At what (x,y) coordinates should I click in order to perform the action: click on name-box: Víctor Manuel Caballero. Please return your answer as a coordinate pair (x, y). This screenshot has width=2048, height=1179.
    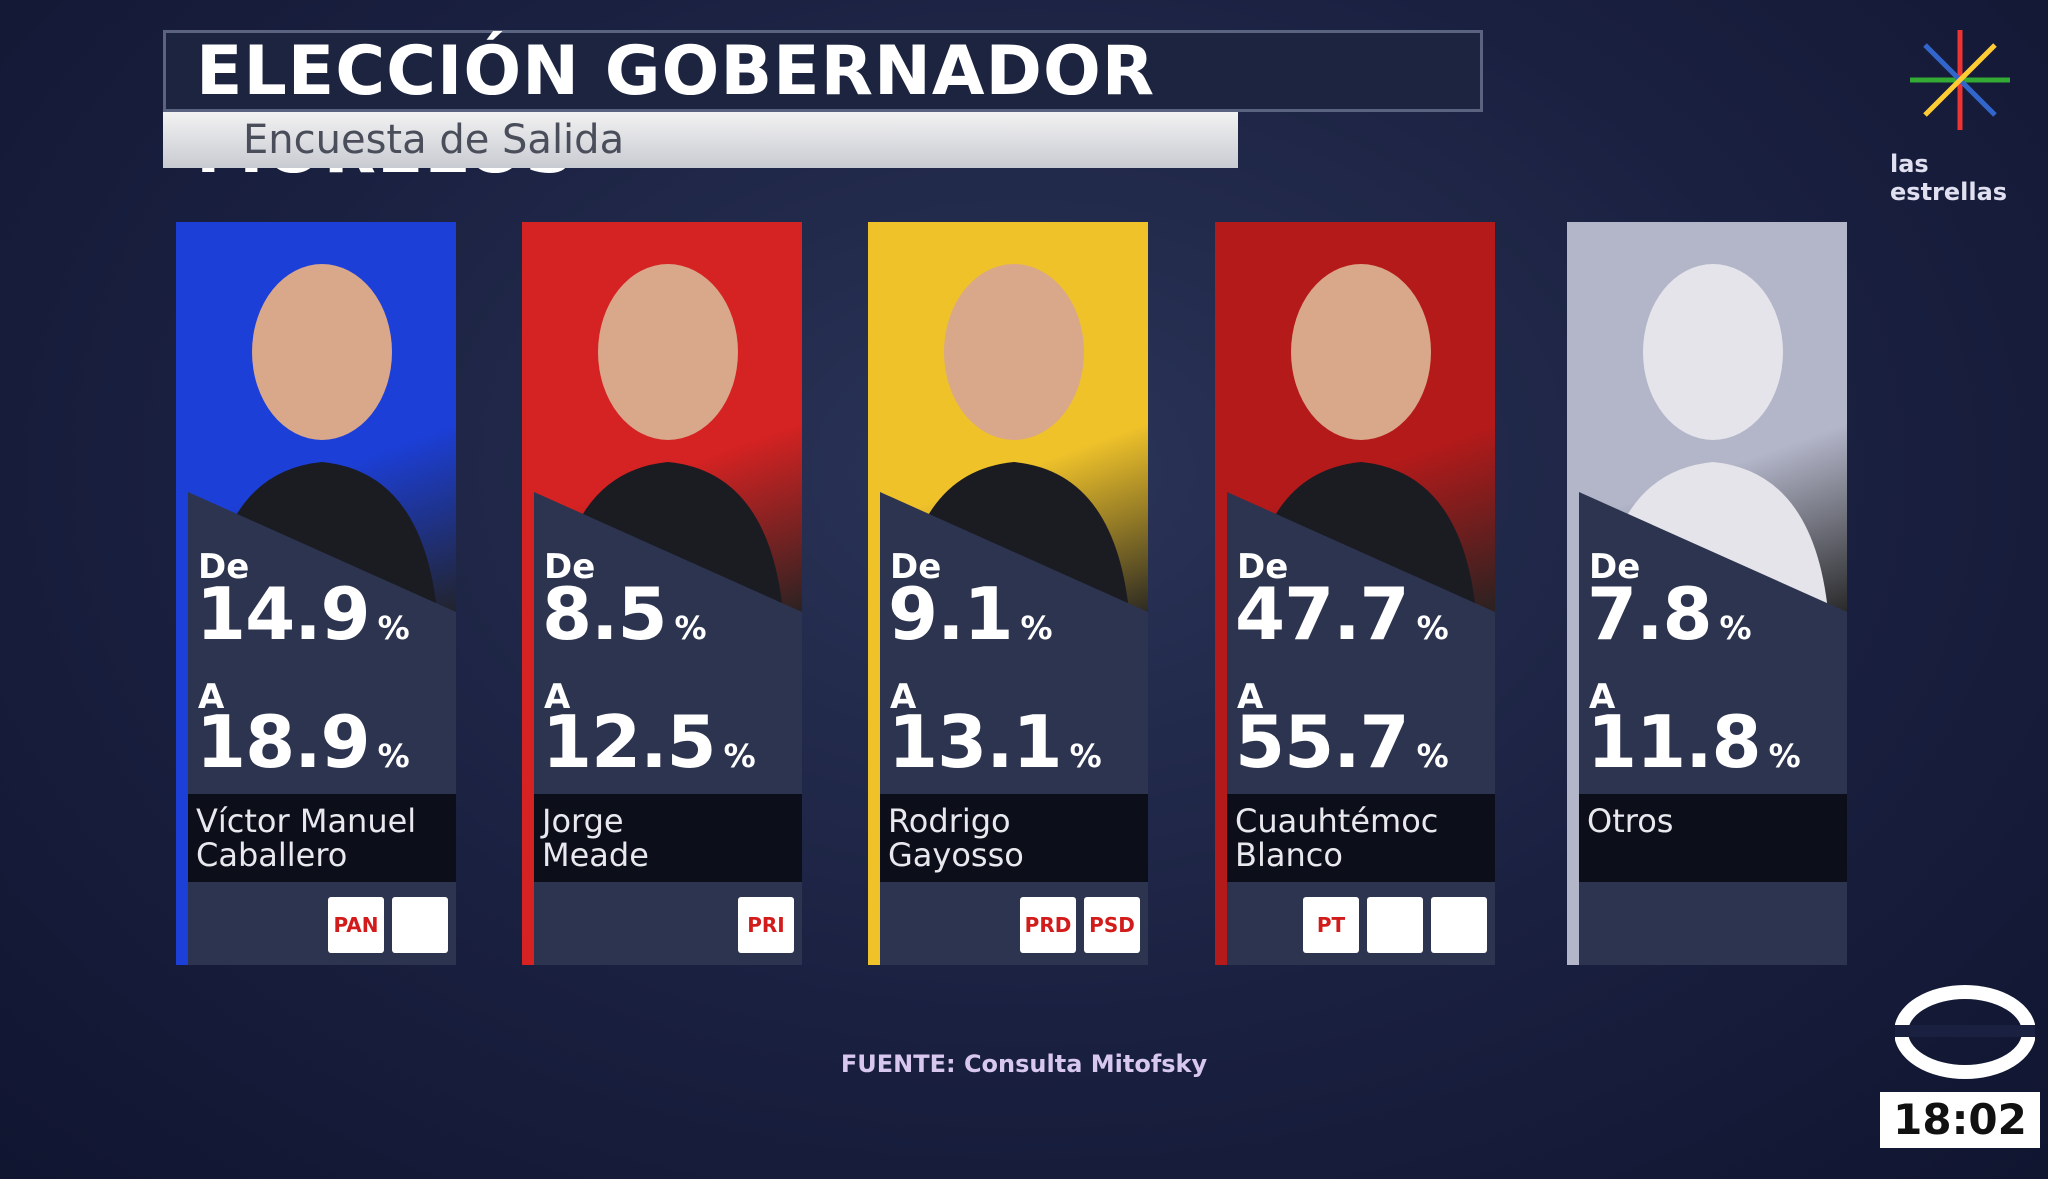
    Looking at the image, I should click on (322, 838).